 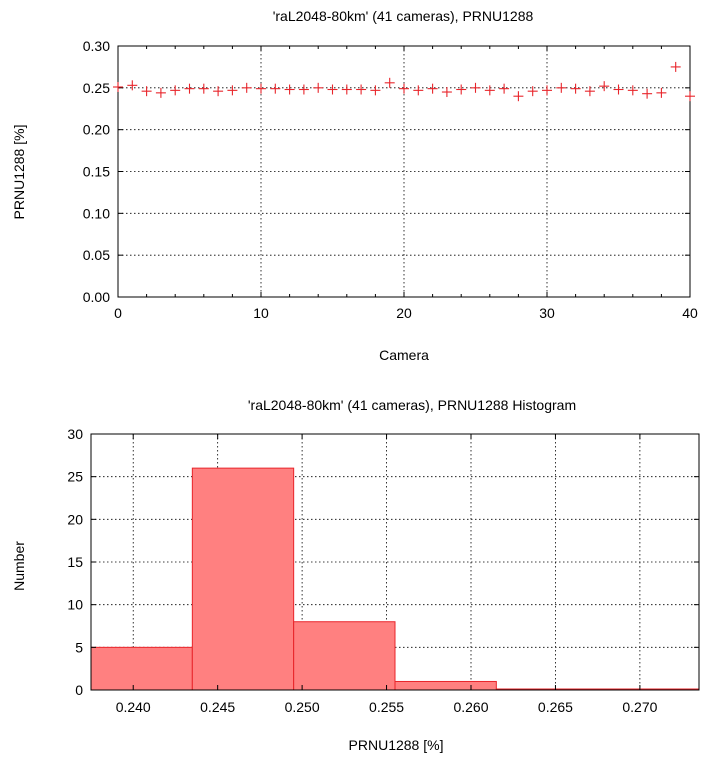 I want to click on scatter-y-tick-label: 0.00, so click(x=96, y=297).